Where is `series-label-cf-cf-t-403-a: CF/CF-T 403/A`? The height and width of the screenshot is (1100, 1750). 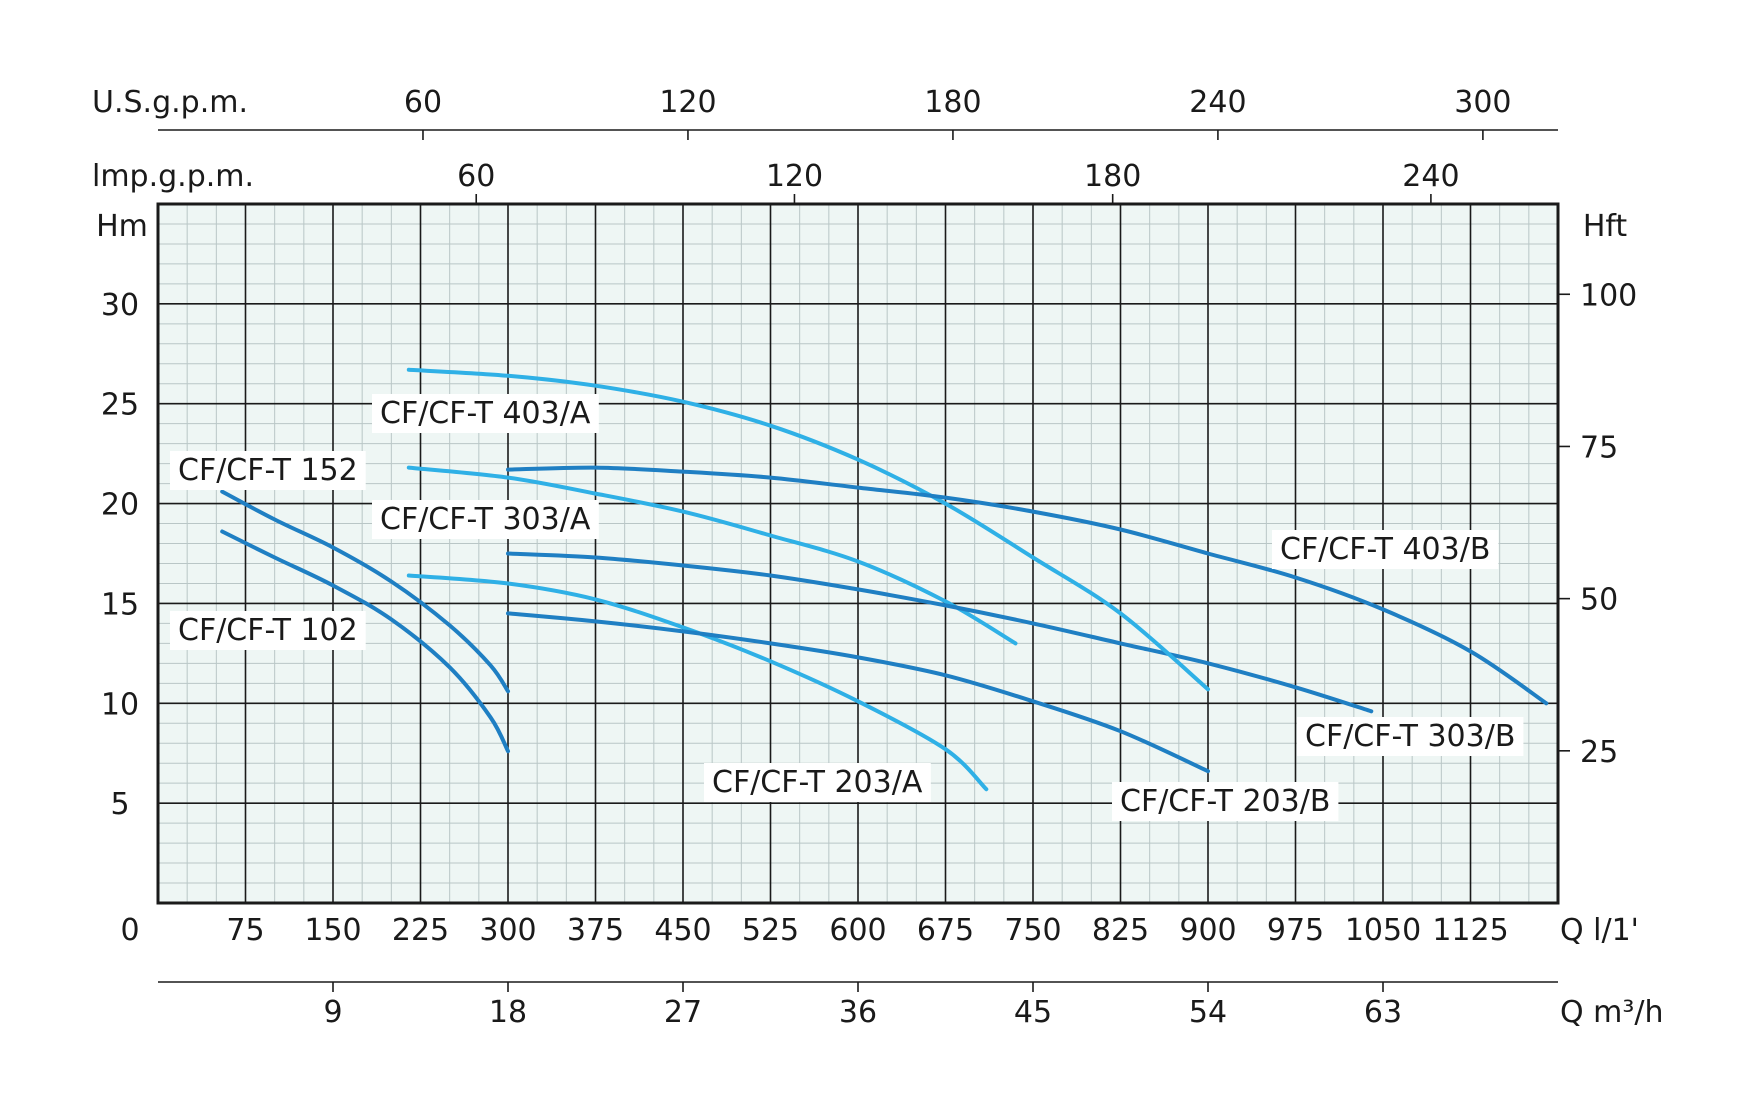 series-label-cf-cf-t-403-a: CF/CF-T 403/A is located at coordinates (485, 413).